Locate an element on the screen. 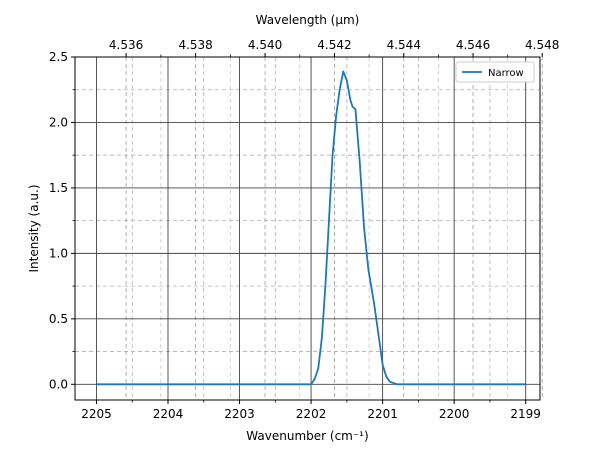 The width and height of the screenshot is (600, 450). y-tick-label: 1.0 is located at coordinates (58, 253).